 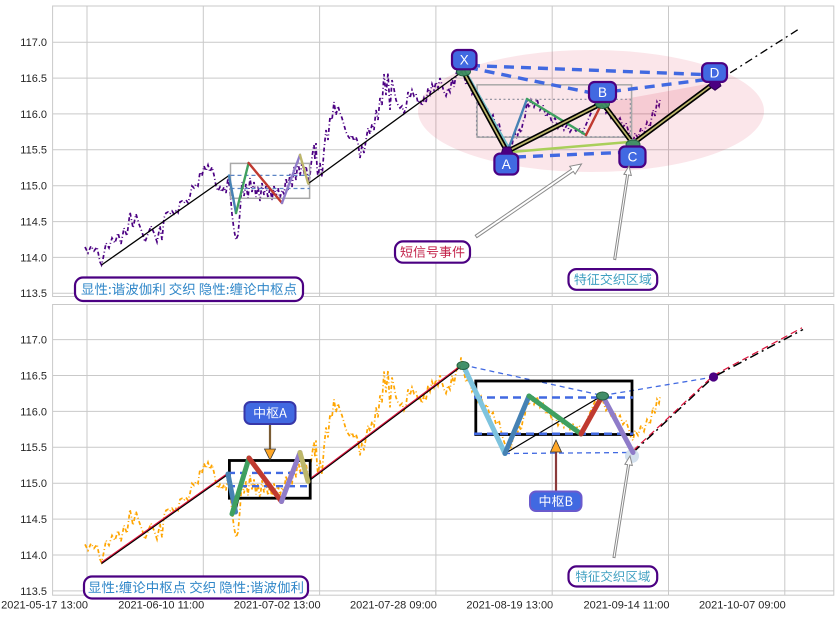 I want to click on svg-text: D, so click(x=715, y=72).